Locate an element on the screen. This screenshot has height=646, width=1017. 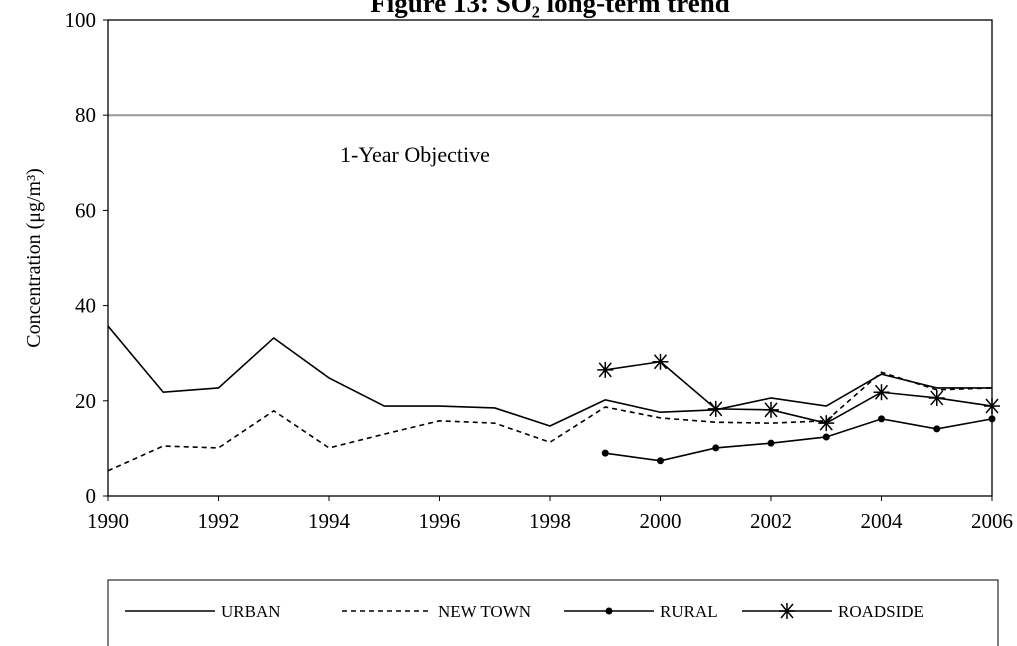
y-tick-label: 0 is located at coordinates (91, 496).